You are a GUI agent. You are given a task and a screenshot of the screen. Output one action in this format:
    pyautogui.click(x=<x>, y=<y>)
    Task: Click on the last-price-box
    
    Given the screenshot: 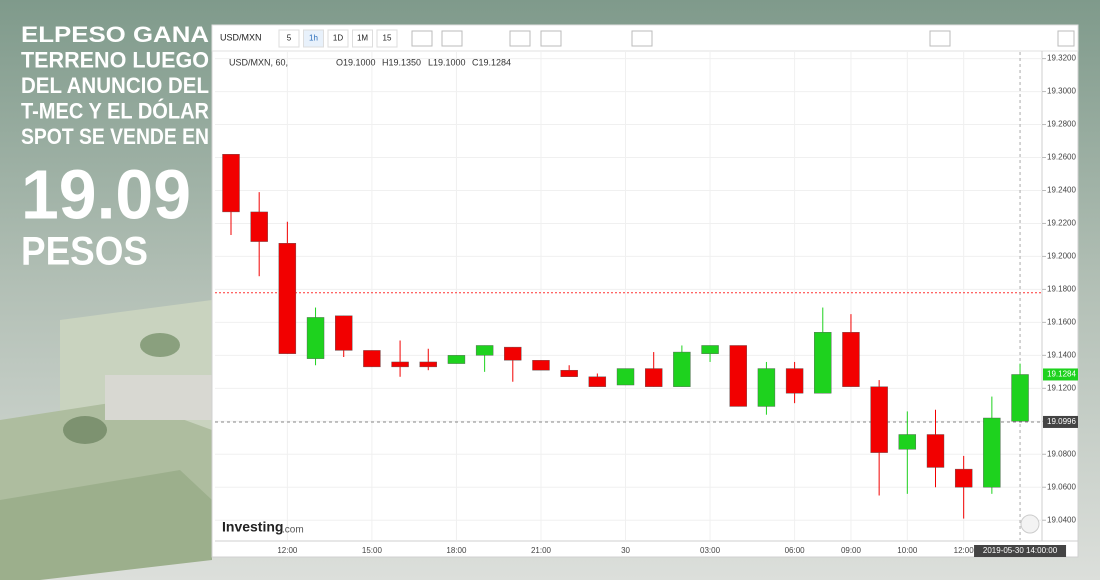 What is the action you would take?
    pyautogui.click(x=1060, y=374)
    